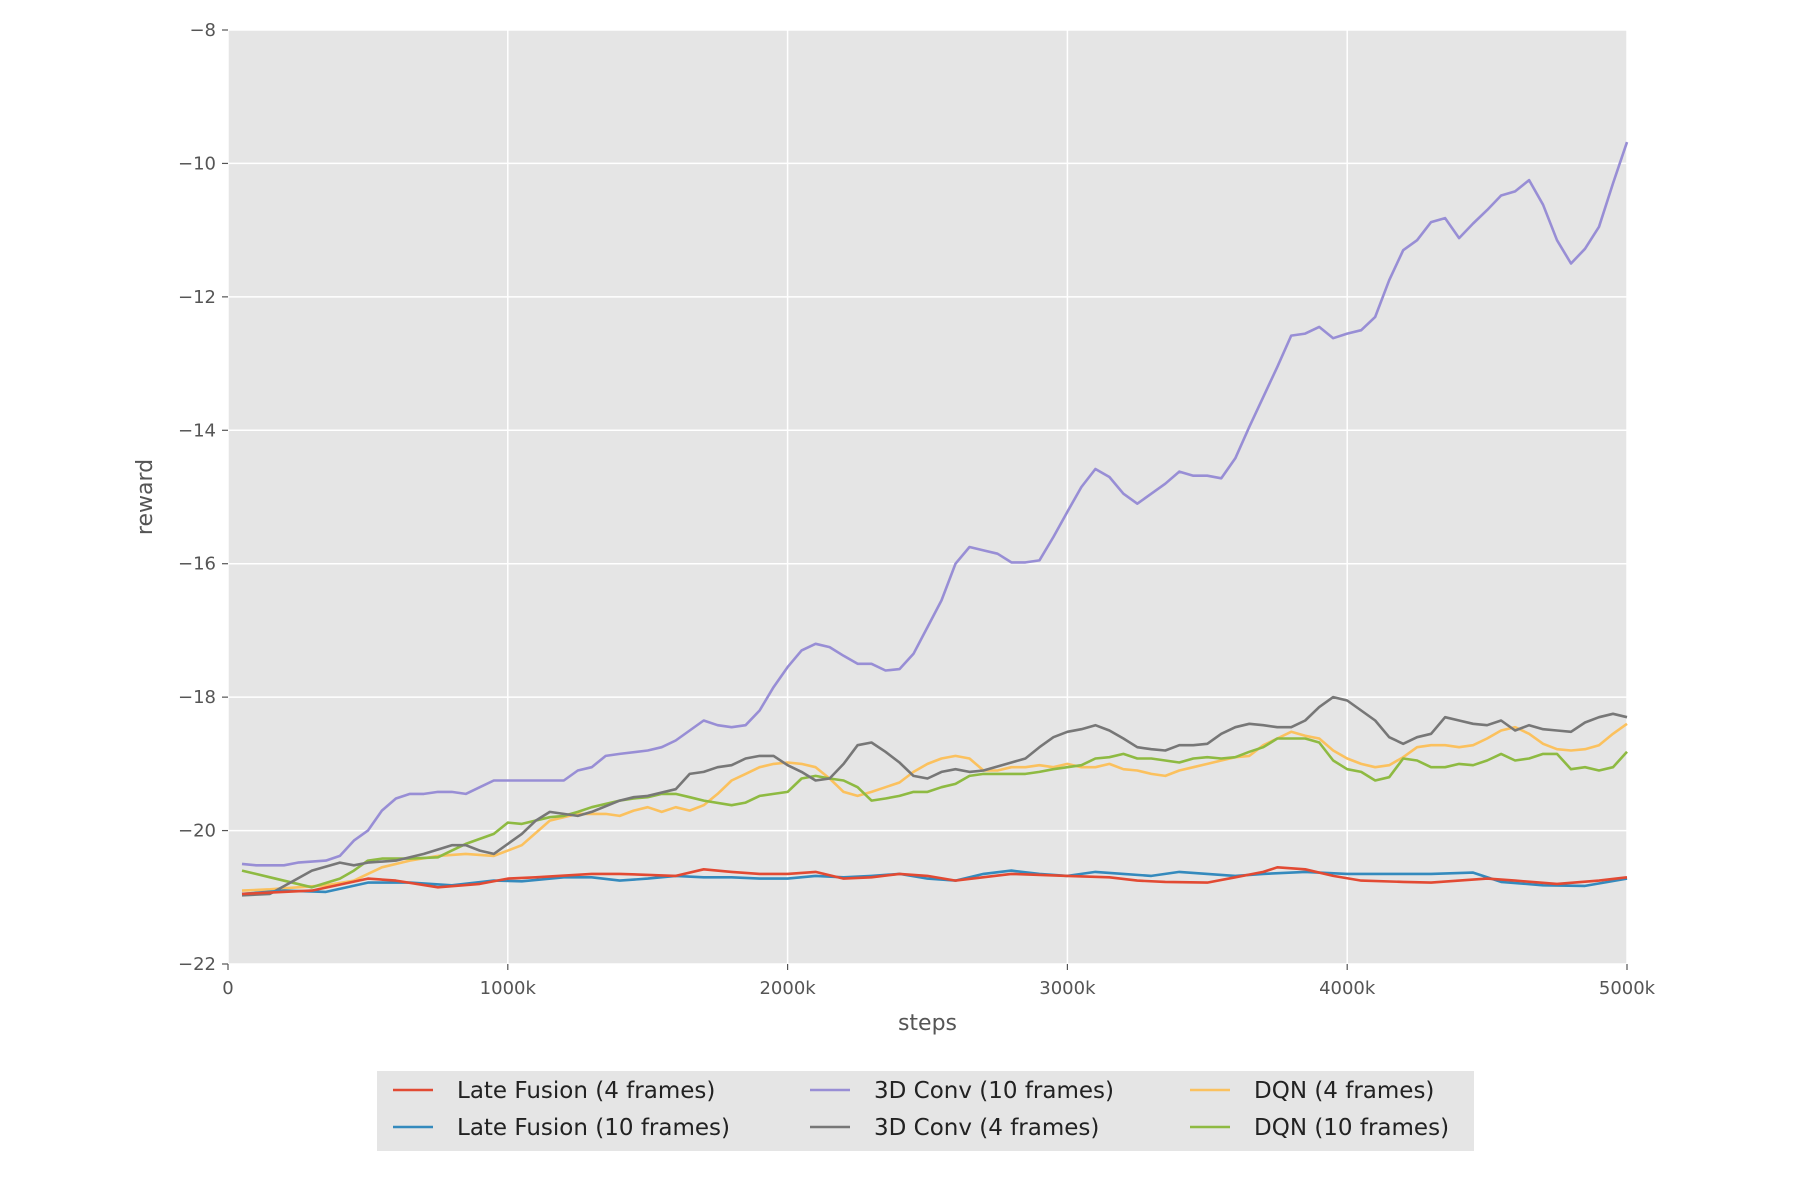 The width and height of the screenshot is (1801, 1200). Describe the element at coordinates (939, 981) in the screenshot. I see `x-axis-ticks: 0 1000k 2000k 3000k 4000k 5000k` at that location.